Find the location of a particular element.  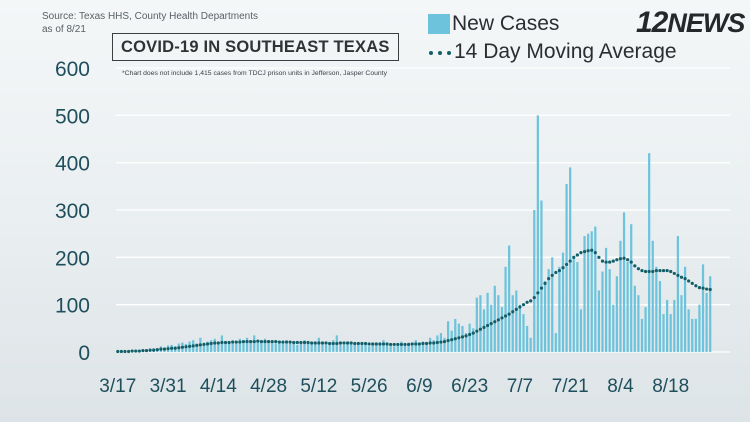

legend-label-new-cases: New Cases is located at coordinates (506, 23).